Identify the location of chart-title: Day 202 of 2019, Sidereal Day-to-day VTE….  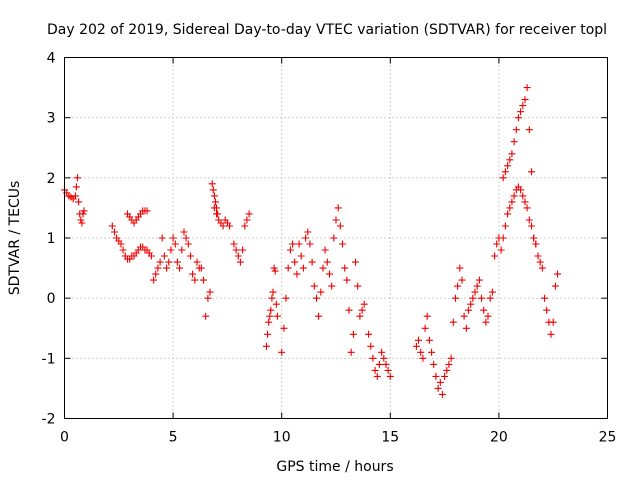
(327, 30).